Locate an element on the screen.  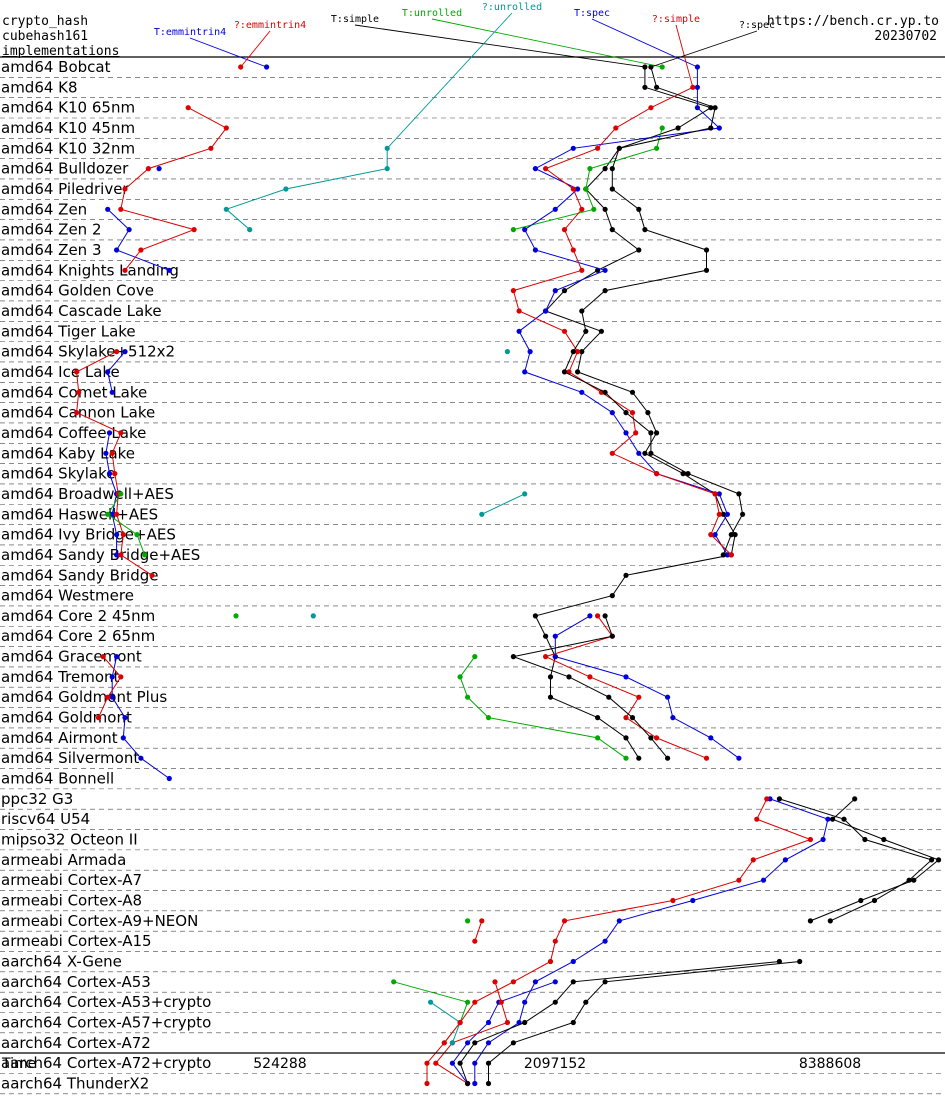
source-url: https://bench.cr.yp.to is located at coordinates (852, 21).